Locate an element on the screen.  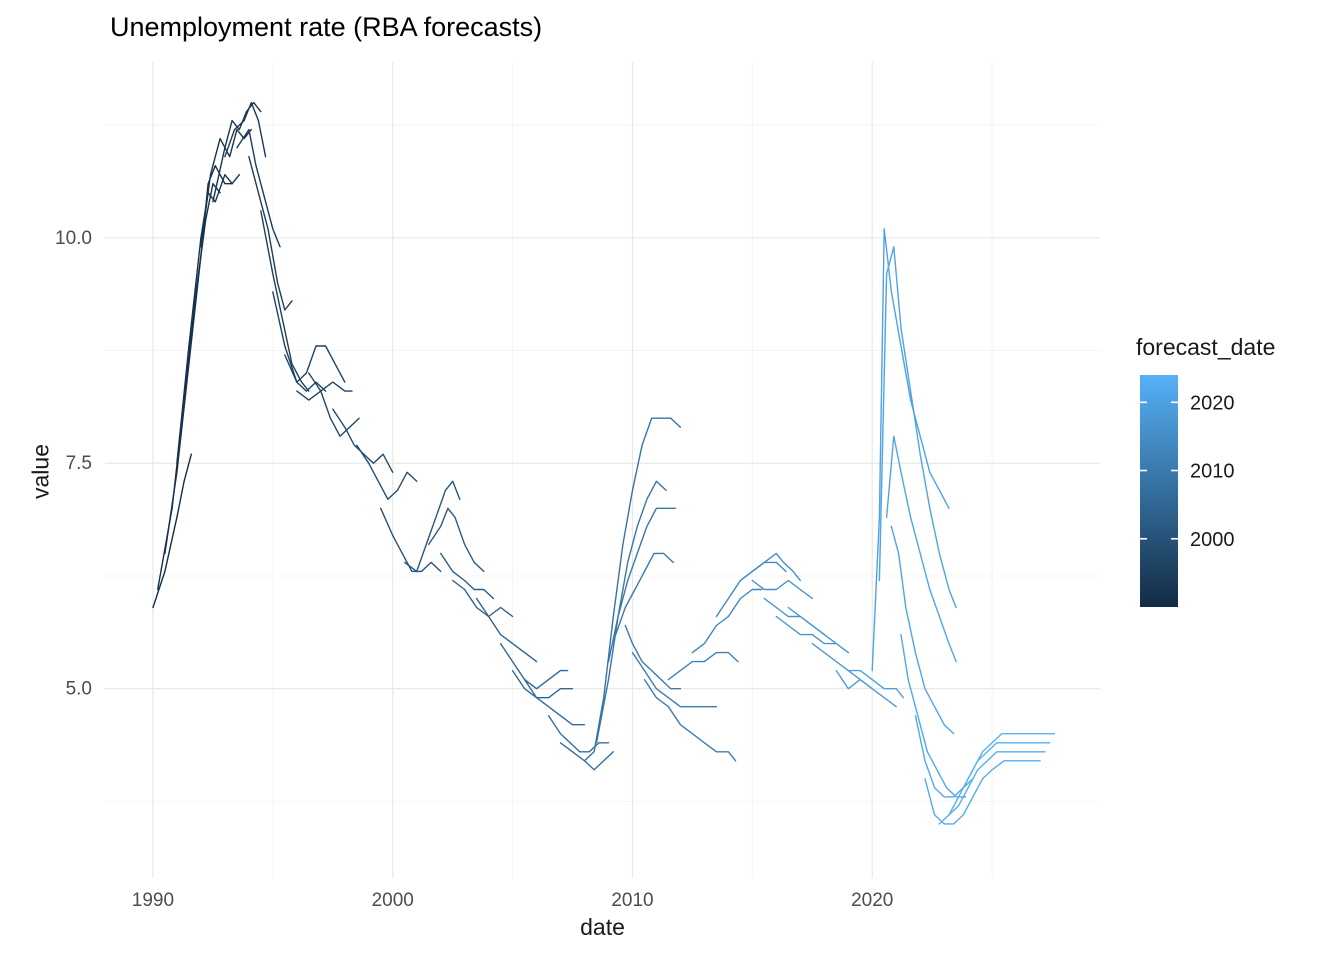
x-tick-label: 2020 is located at coordinates (872, 900).